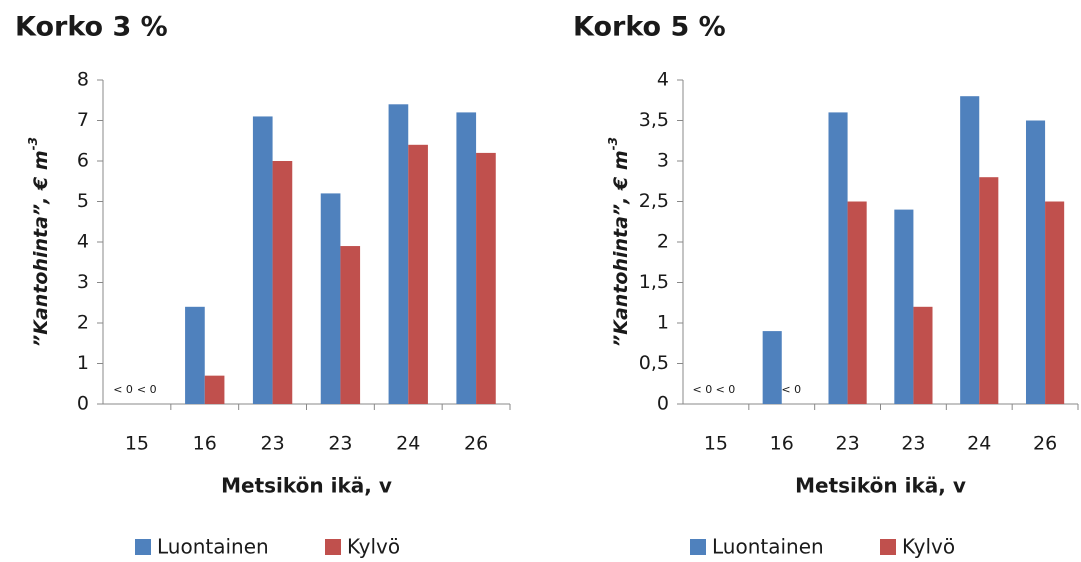 The width and height of the screenshot is (1081, 562). Describe the element at coordinates (654, 120) in the screenshot. I see `y-tick-label: 3,5` at that location.